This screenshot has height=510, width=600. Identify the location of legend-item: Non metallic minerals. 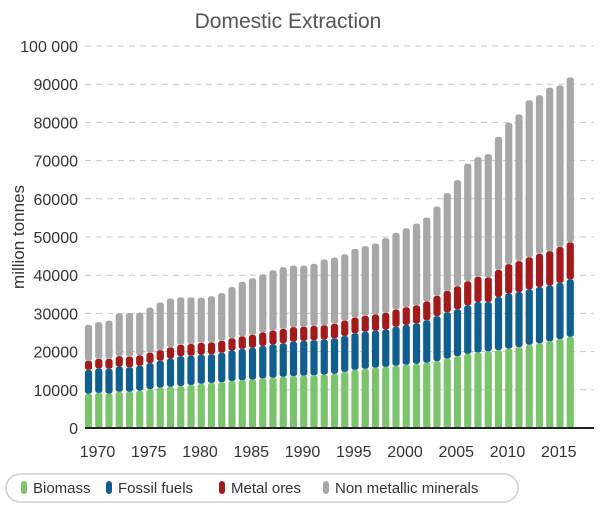
(400, 488).